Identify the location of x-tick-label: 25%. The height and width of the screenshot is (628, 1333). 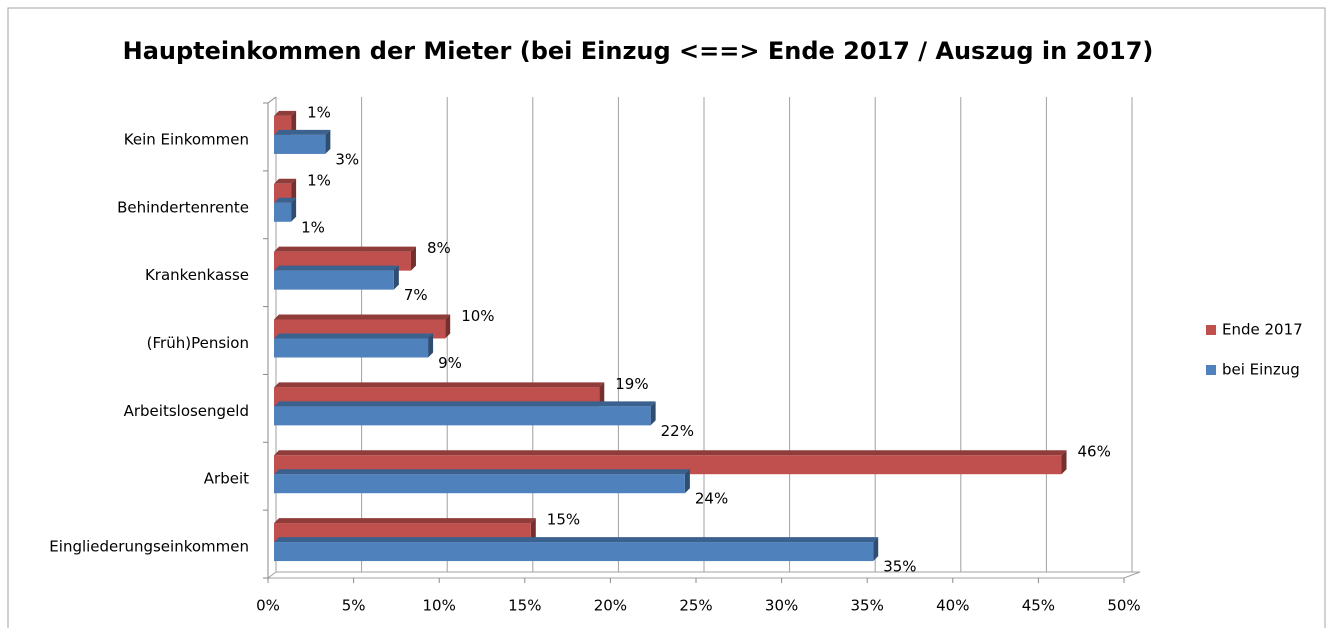
(695, 606).